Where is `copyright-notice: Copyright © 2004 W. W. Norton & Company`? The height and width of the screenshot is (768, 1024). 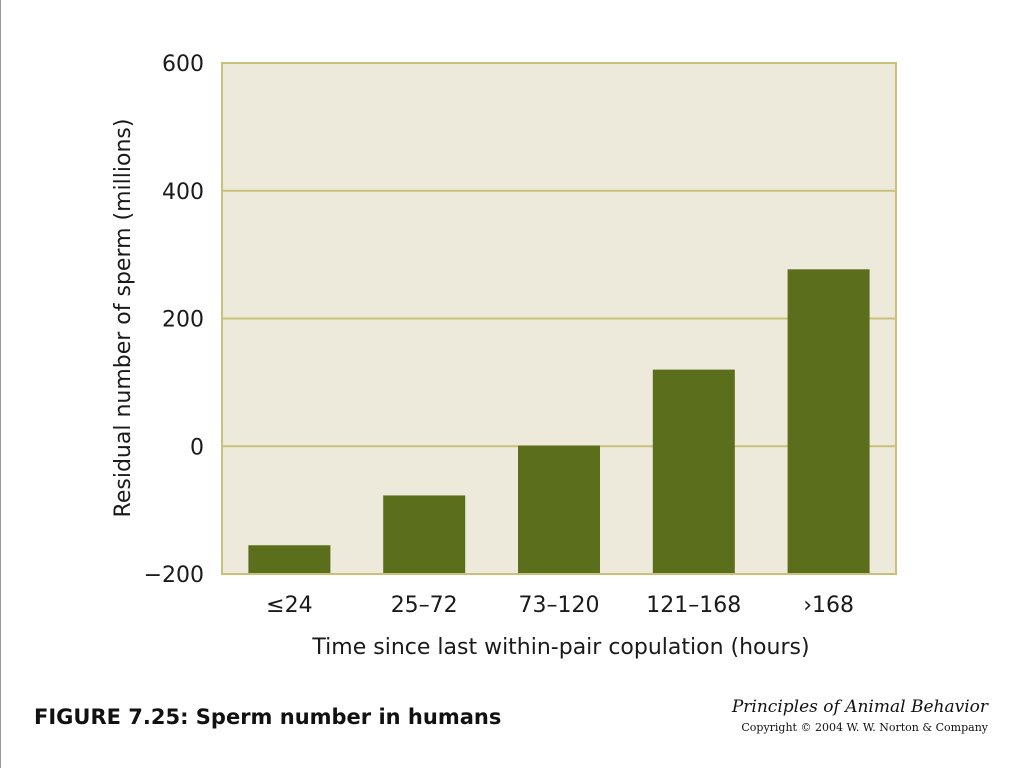
copyright-notice: Copyright © 2004 W. W. Norton & Company is located at coordinates (864, 727).